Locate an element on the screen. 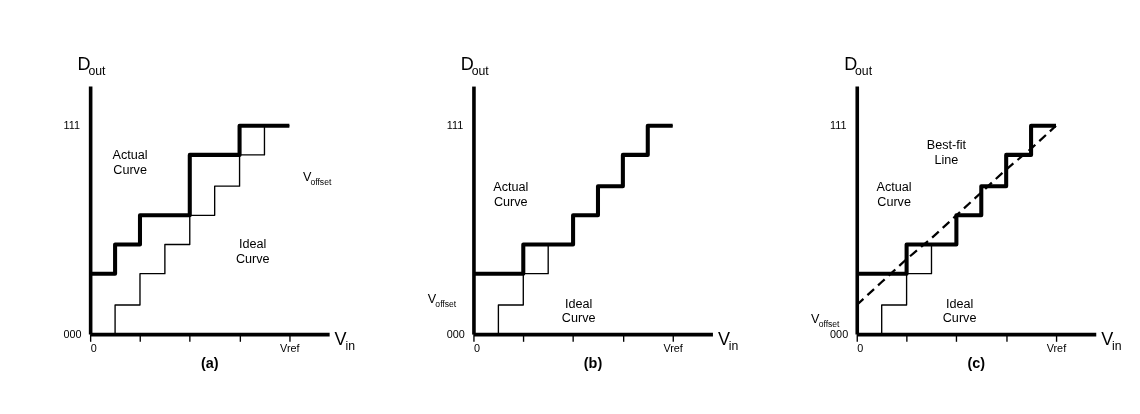 This screenshot has width=1140, height=414. text: (a) is located at coordinates (209, 363).